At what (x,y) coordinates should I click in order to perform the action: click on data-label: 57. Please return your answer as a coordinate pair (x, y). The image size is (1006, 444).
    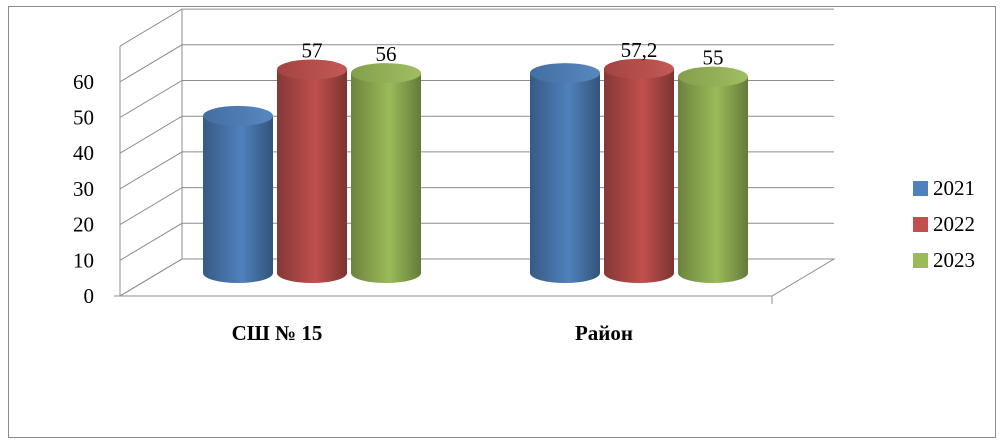
    Looking at the image, I should click on (312, 51).